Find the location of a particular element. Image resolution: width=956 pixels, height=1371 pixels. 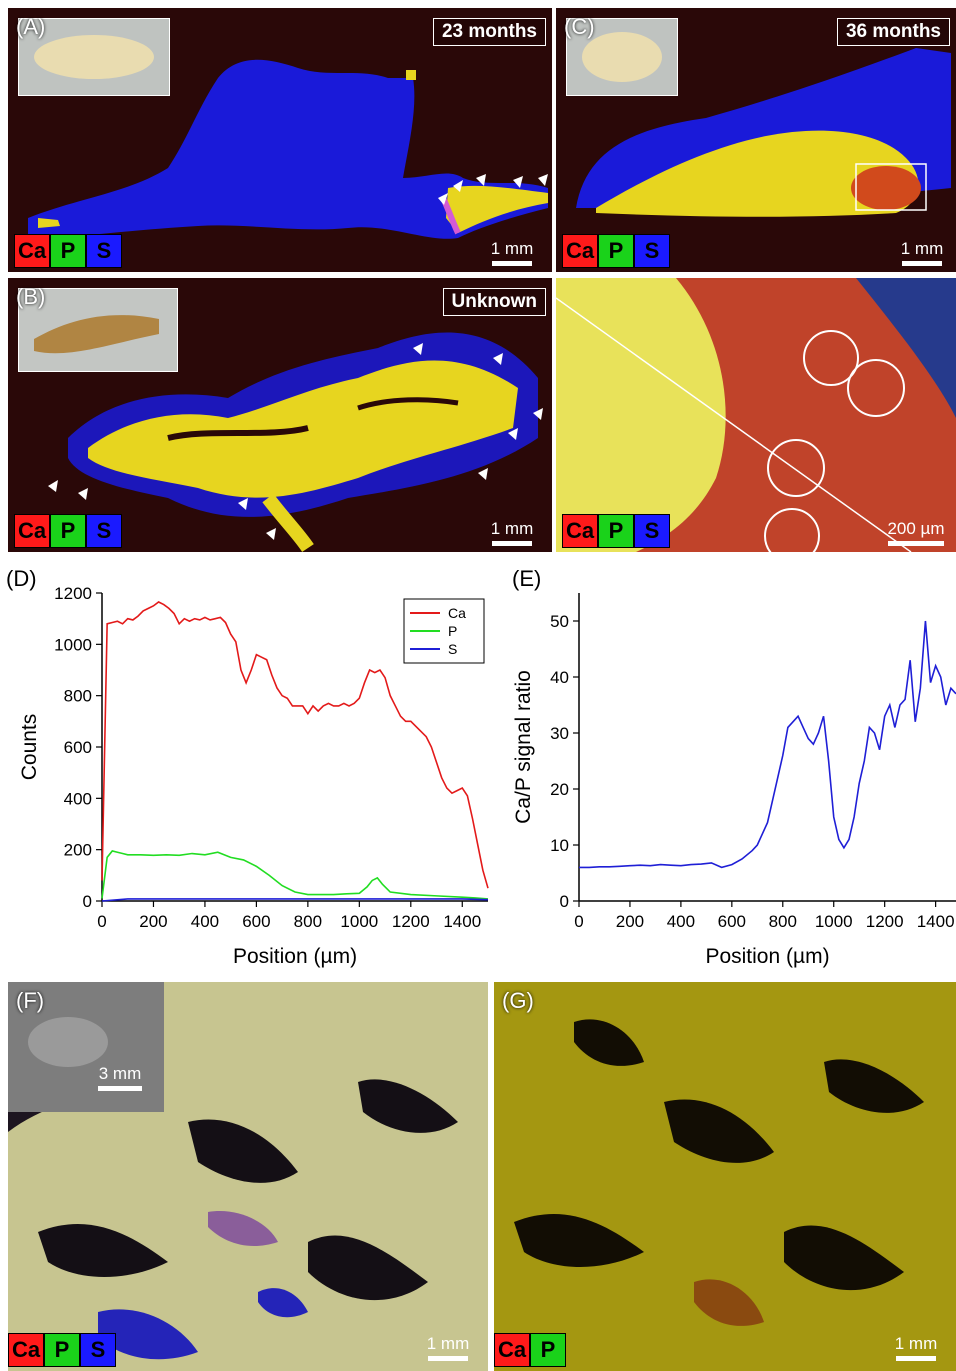

panel-f-inset-scalebar: 3 mm is located at coordinates (120, 1077).